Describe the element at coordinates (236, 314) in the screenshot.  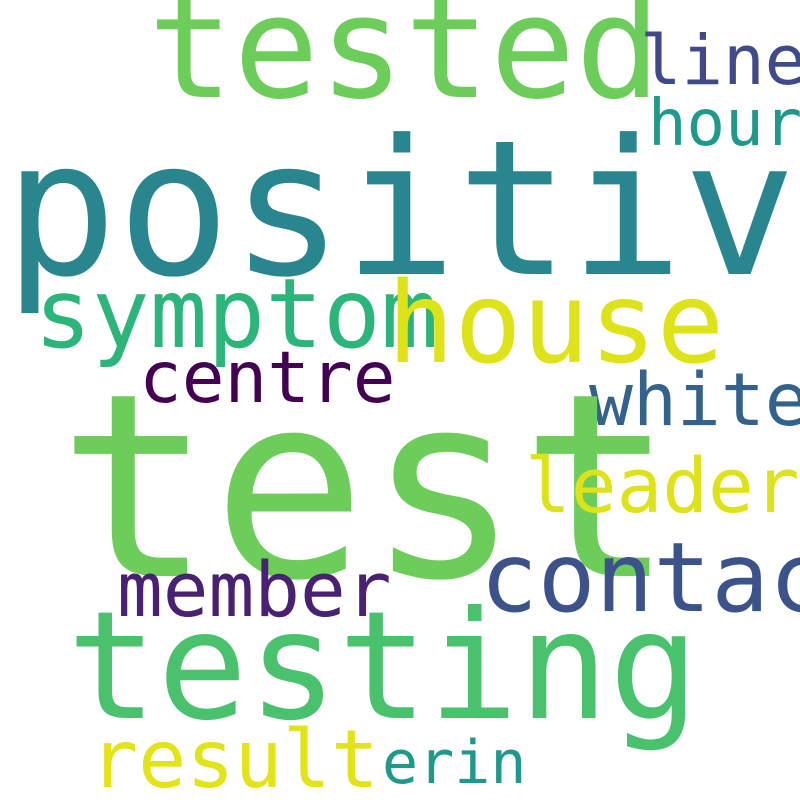
I see `word-symptom: symptom` at that location.